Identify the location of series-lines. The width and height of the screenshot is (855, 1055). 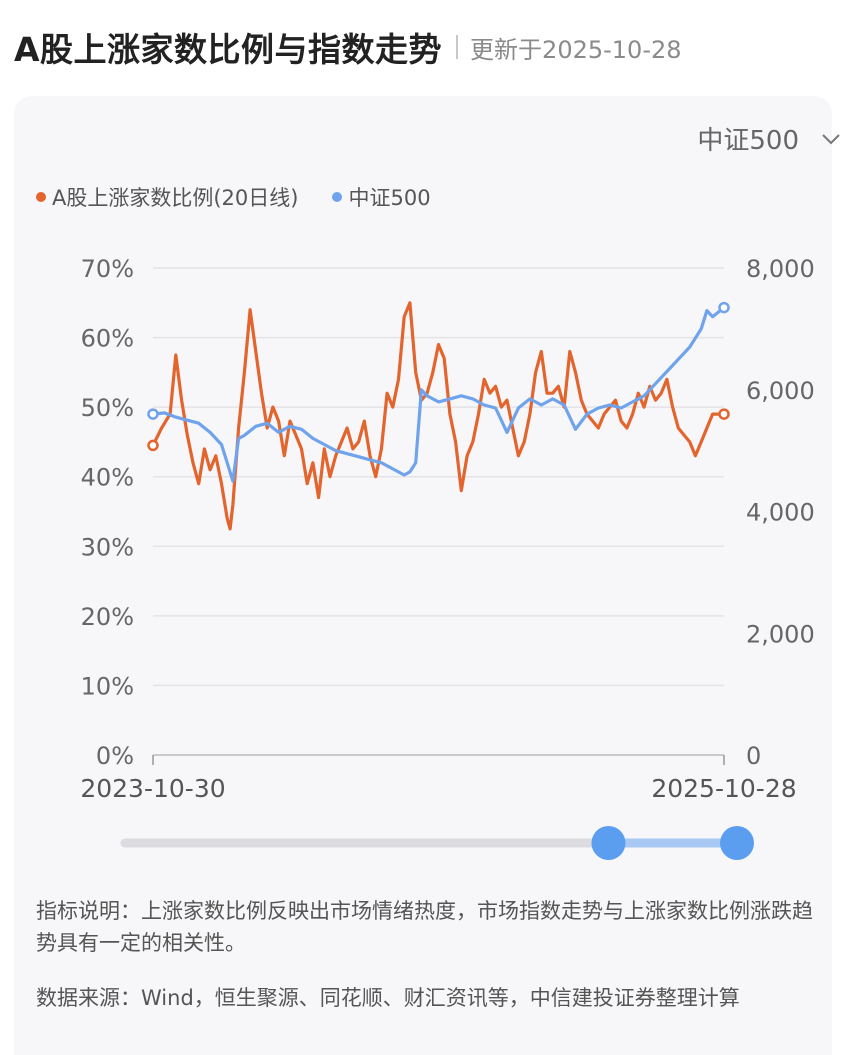
(438, 416).